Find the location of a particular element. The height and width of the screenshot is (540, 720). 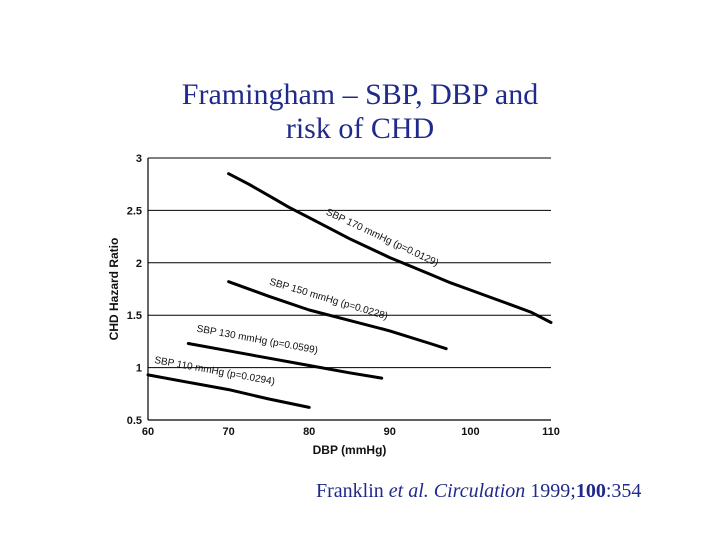

series-label-3: SBP 110 mmHg (p=0.0294) is located at coordinates (214, 371).